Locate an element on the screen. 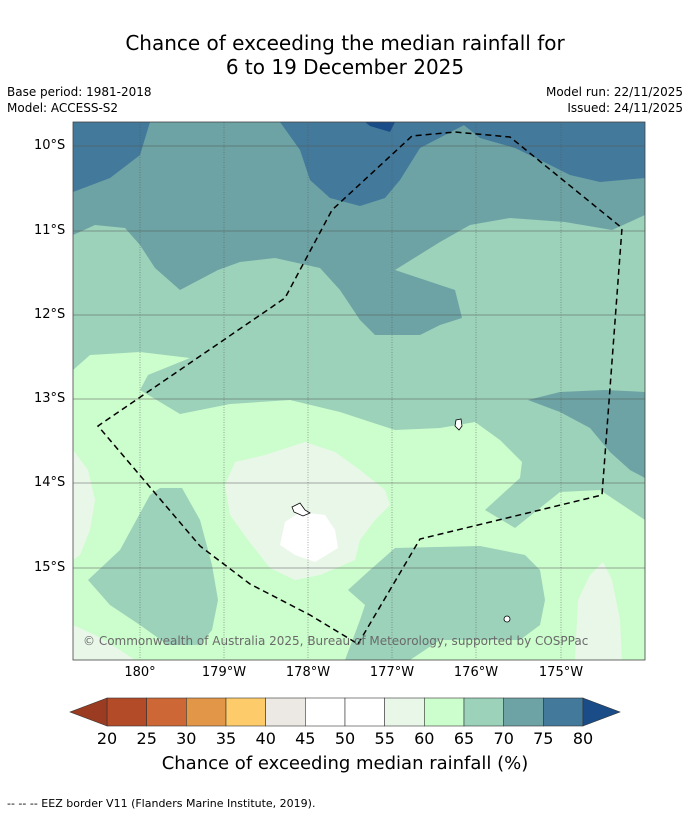  lon-label-176w: 176°W is located at coordinates (476, 672).